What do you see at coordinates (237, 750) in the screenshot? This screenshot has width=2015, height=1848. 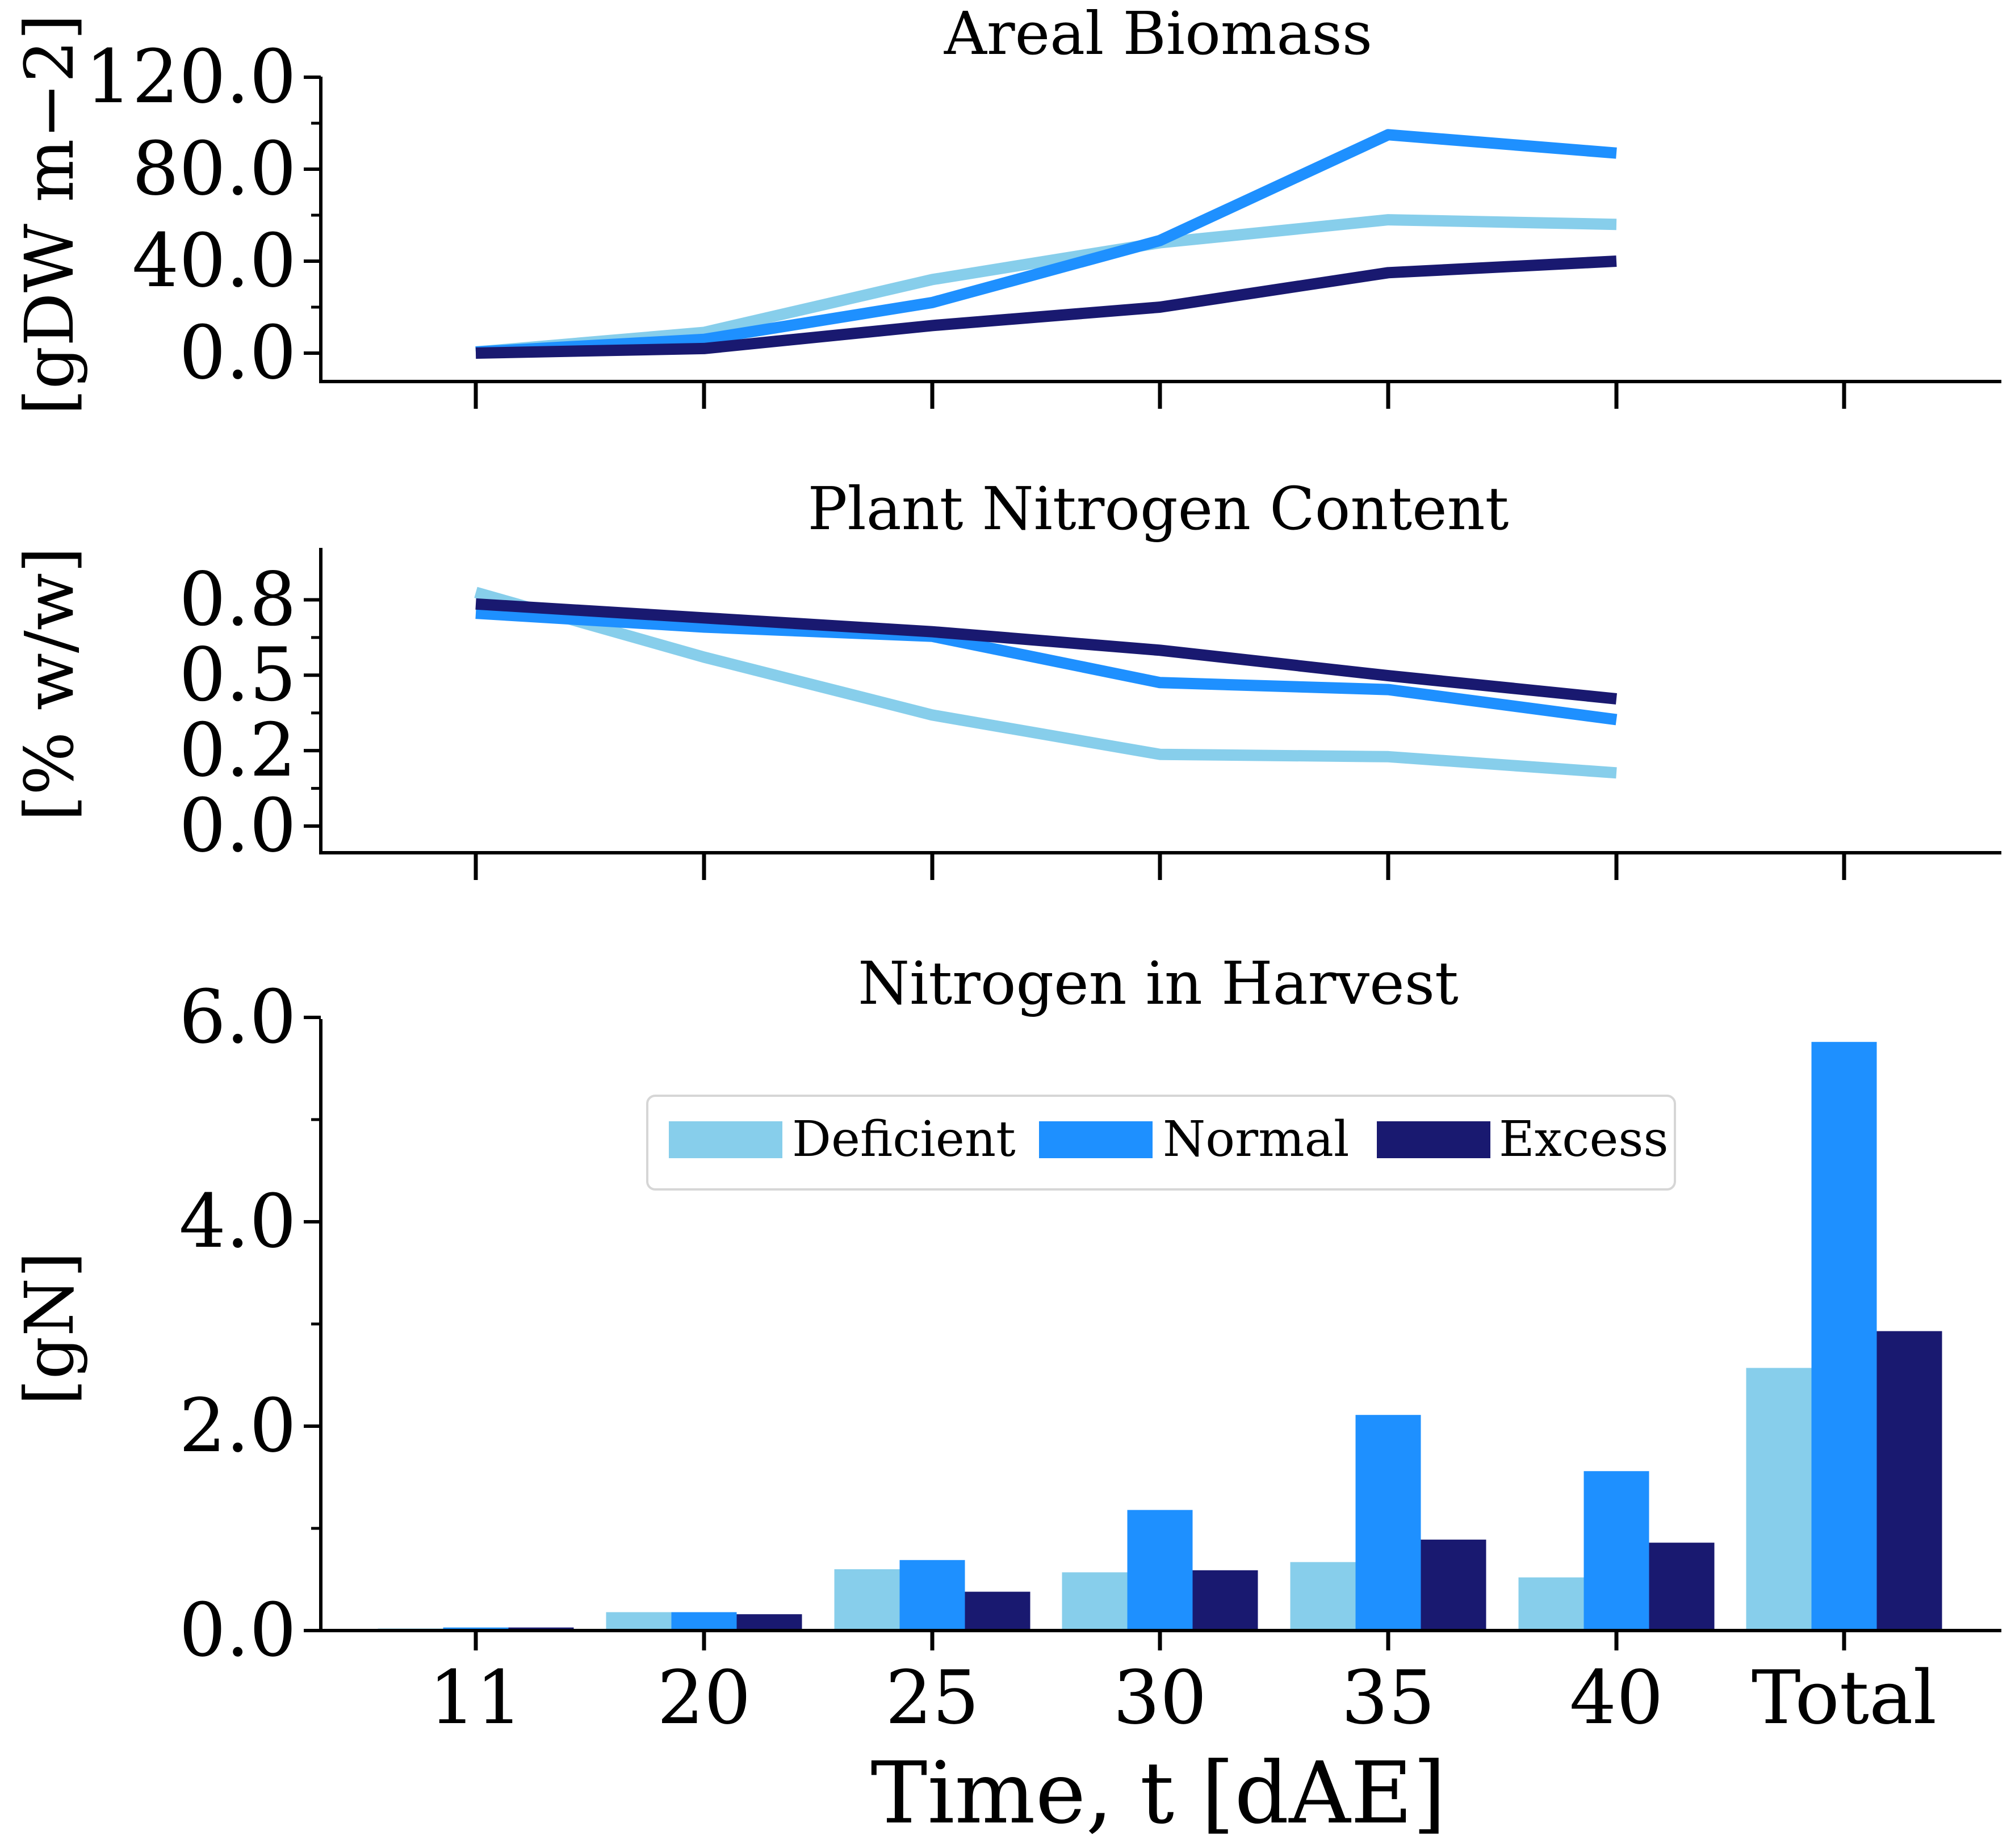 I see `plant-nitrogen-ytick-label: 0.2` at bounding box center [237, 750].